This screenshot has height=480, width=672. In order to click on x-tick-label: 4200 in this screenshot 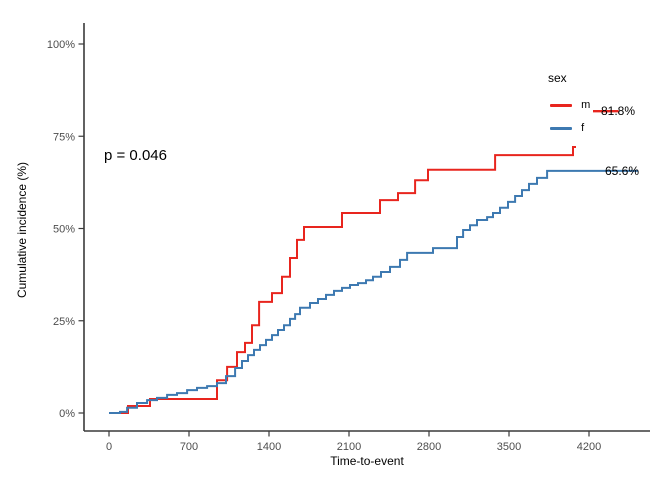, I will do `click(589, 447)`.